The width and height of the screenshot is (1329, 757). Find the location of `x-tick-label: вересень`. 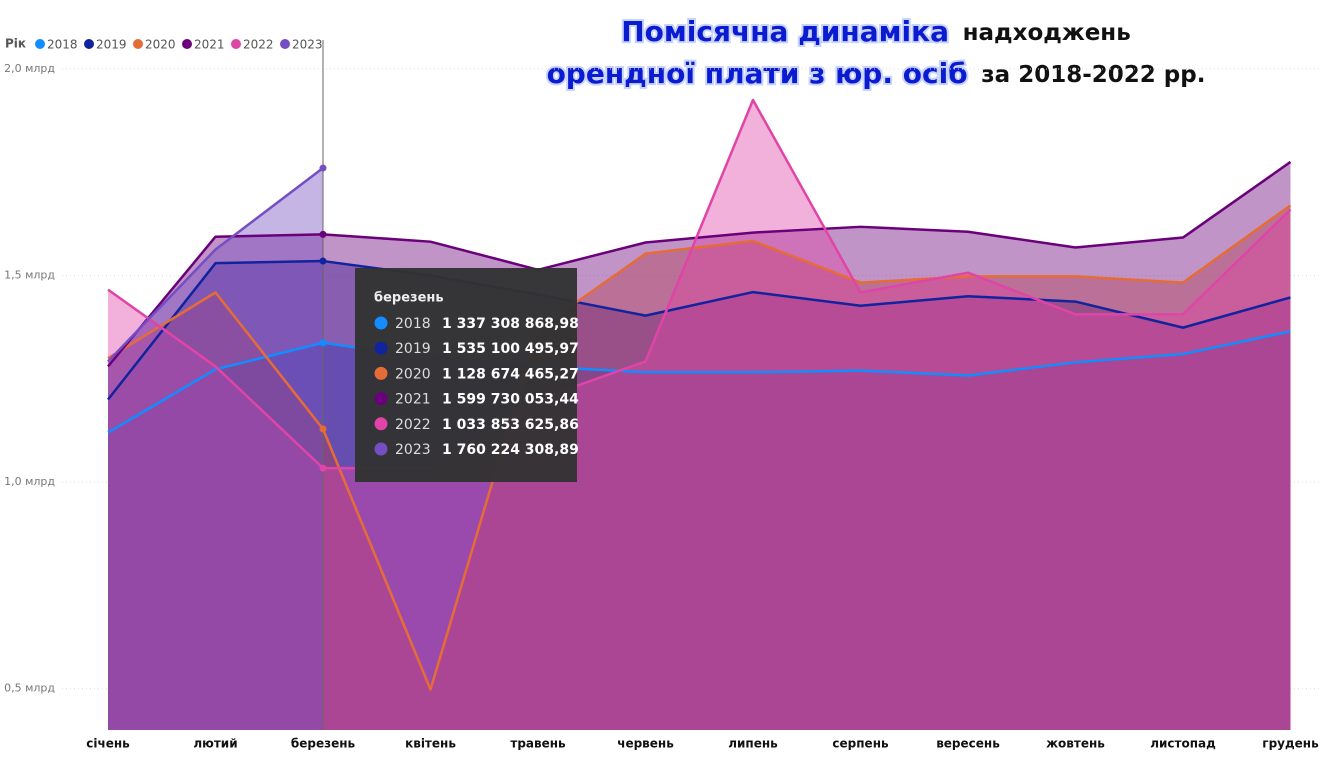

x-tick-label: вересень is located at coordinates (968, 744).